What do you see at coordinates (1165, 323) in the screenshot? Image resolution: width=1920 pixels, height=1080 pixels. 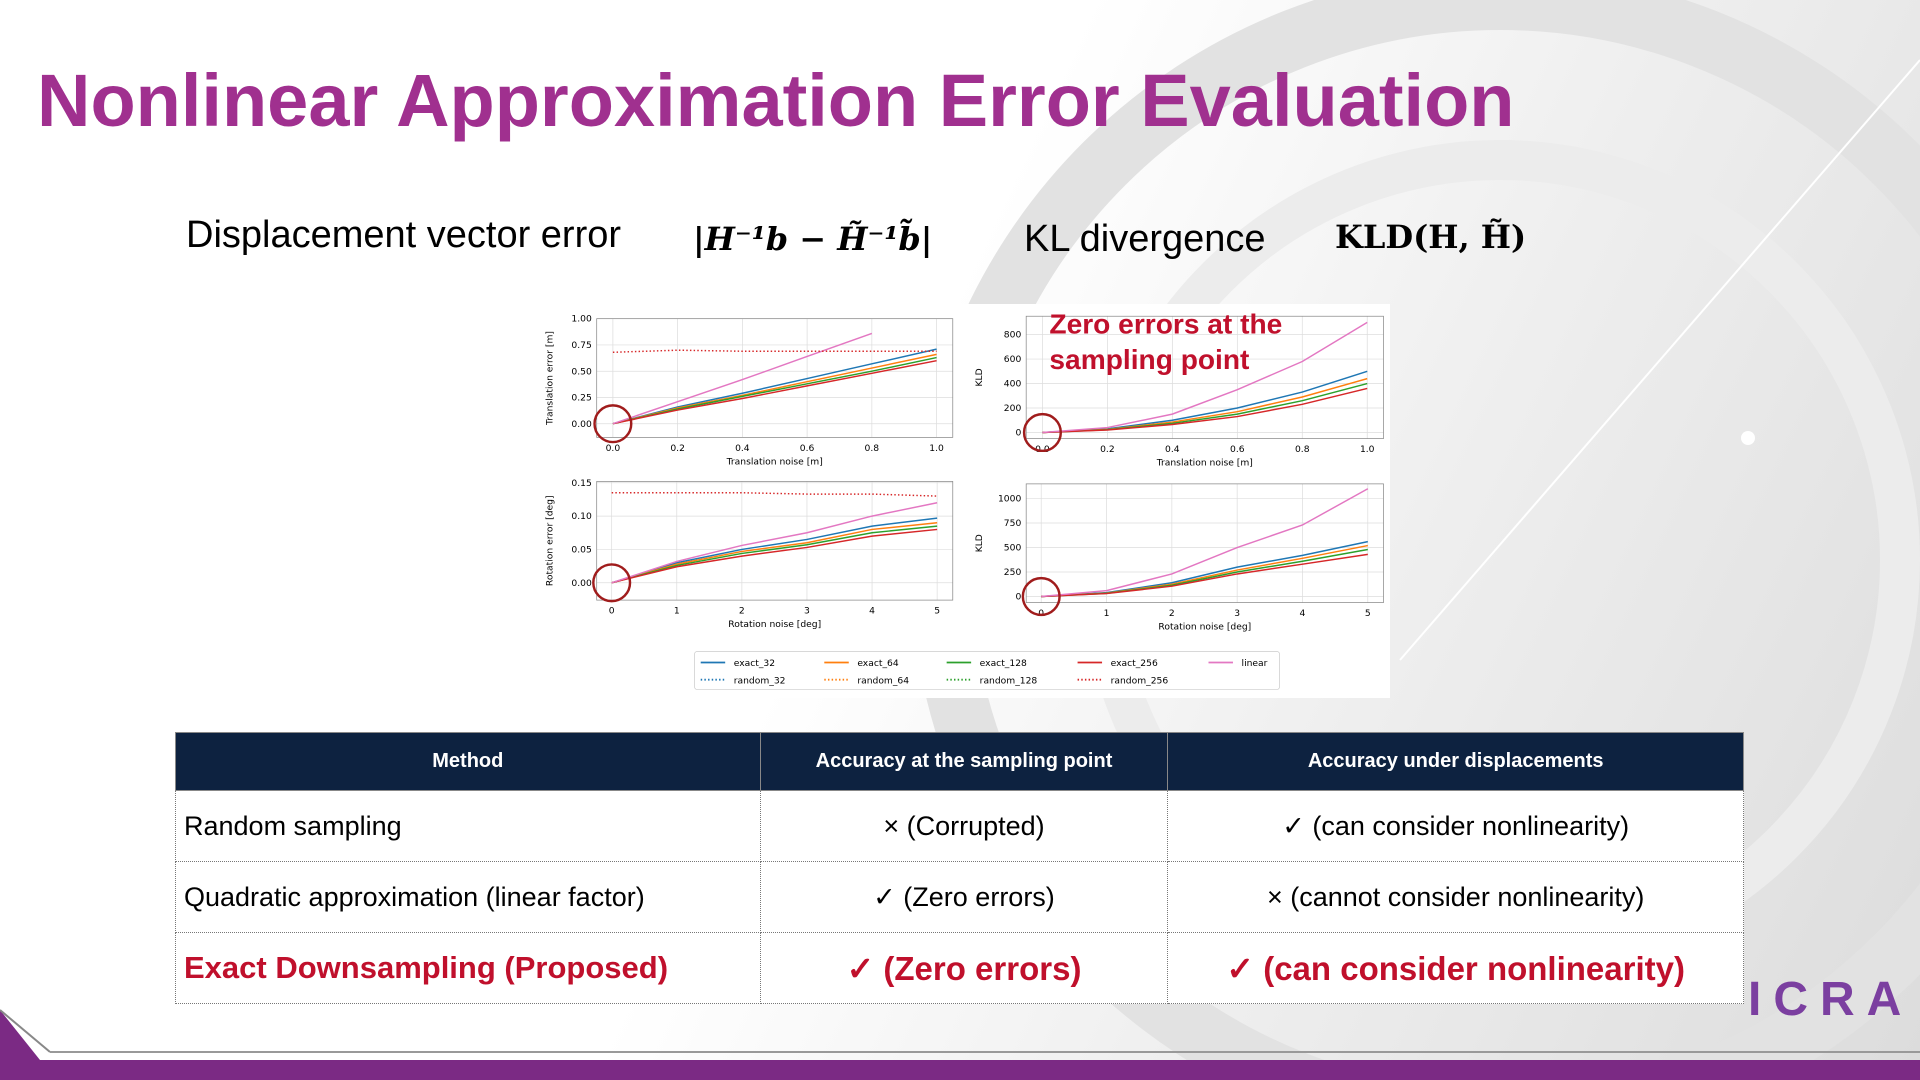 I see `annotation: Zero errors at the` at bounding box center [1165, 323].